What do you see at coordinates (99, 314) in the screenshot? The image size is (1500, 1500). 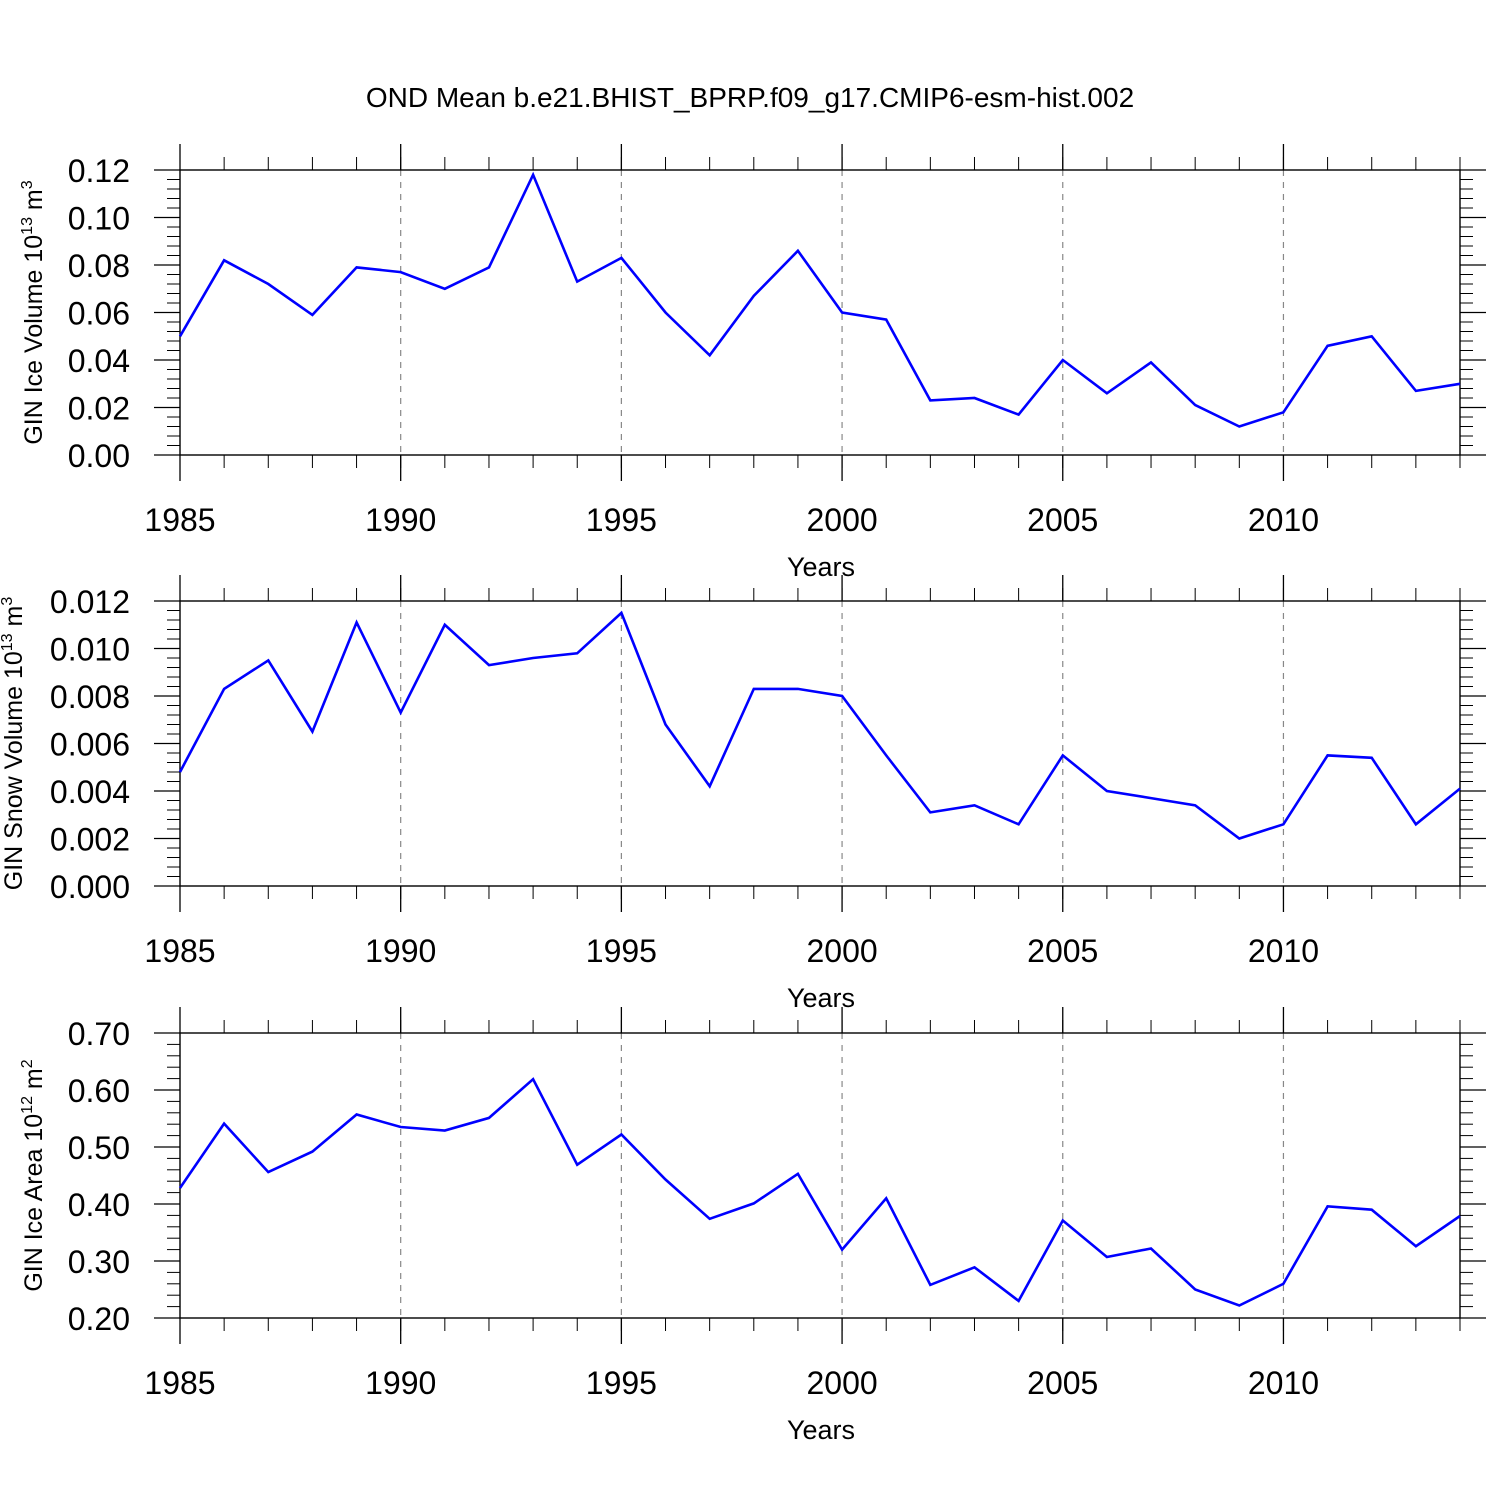 I see `y-tick-label: 0.06` at bounding box center [99, 314].